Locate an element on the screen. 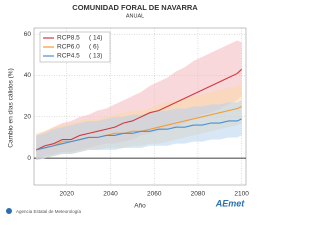  y-axis-label: Cambio en días cálidos (%) is located at coordinates (11, 107).